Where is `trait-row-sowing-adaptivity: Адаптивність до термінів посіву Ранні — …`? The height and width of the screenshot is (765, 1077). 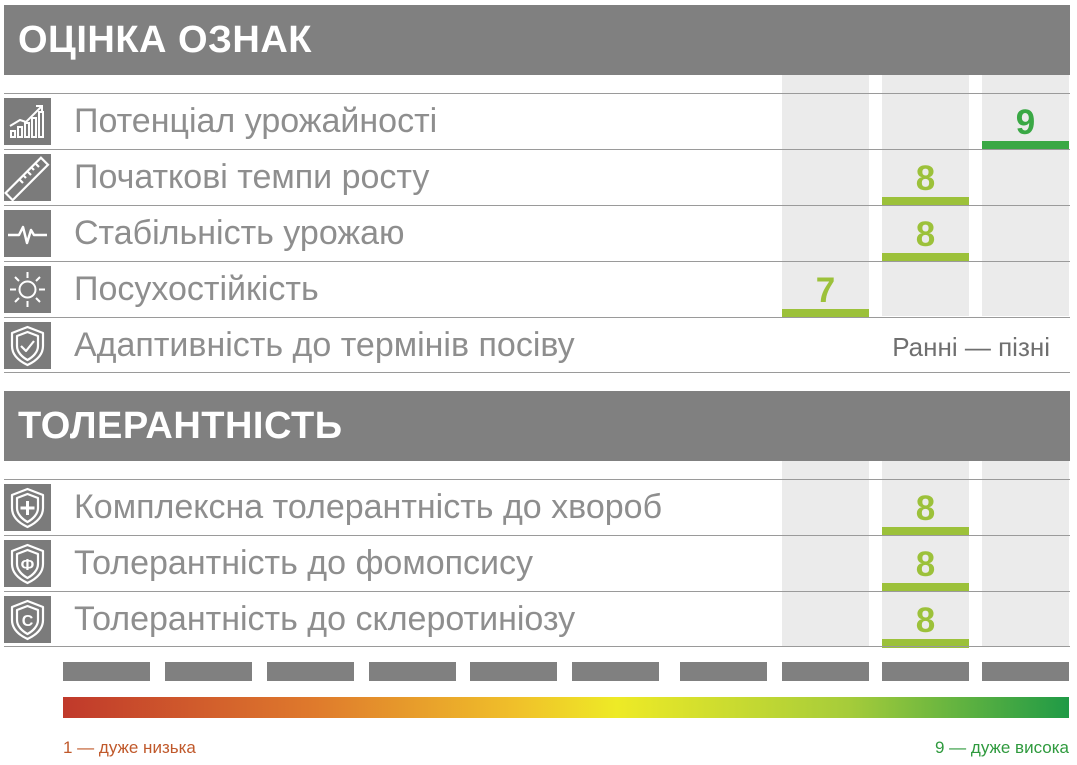 trait-row-sowing-adaptivity: Адаптивність до термінів посіву Ранні — … is located at coordinates (537, 345).